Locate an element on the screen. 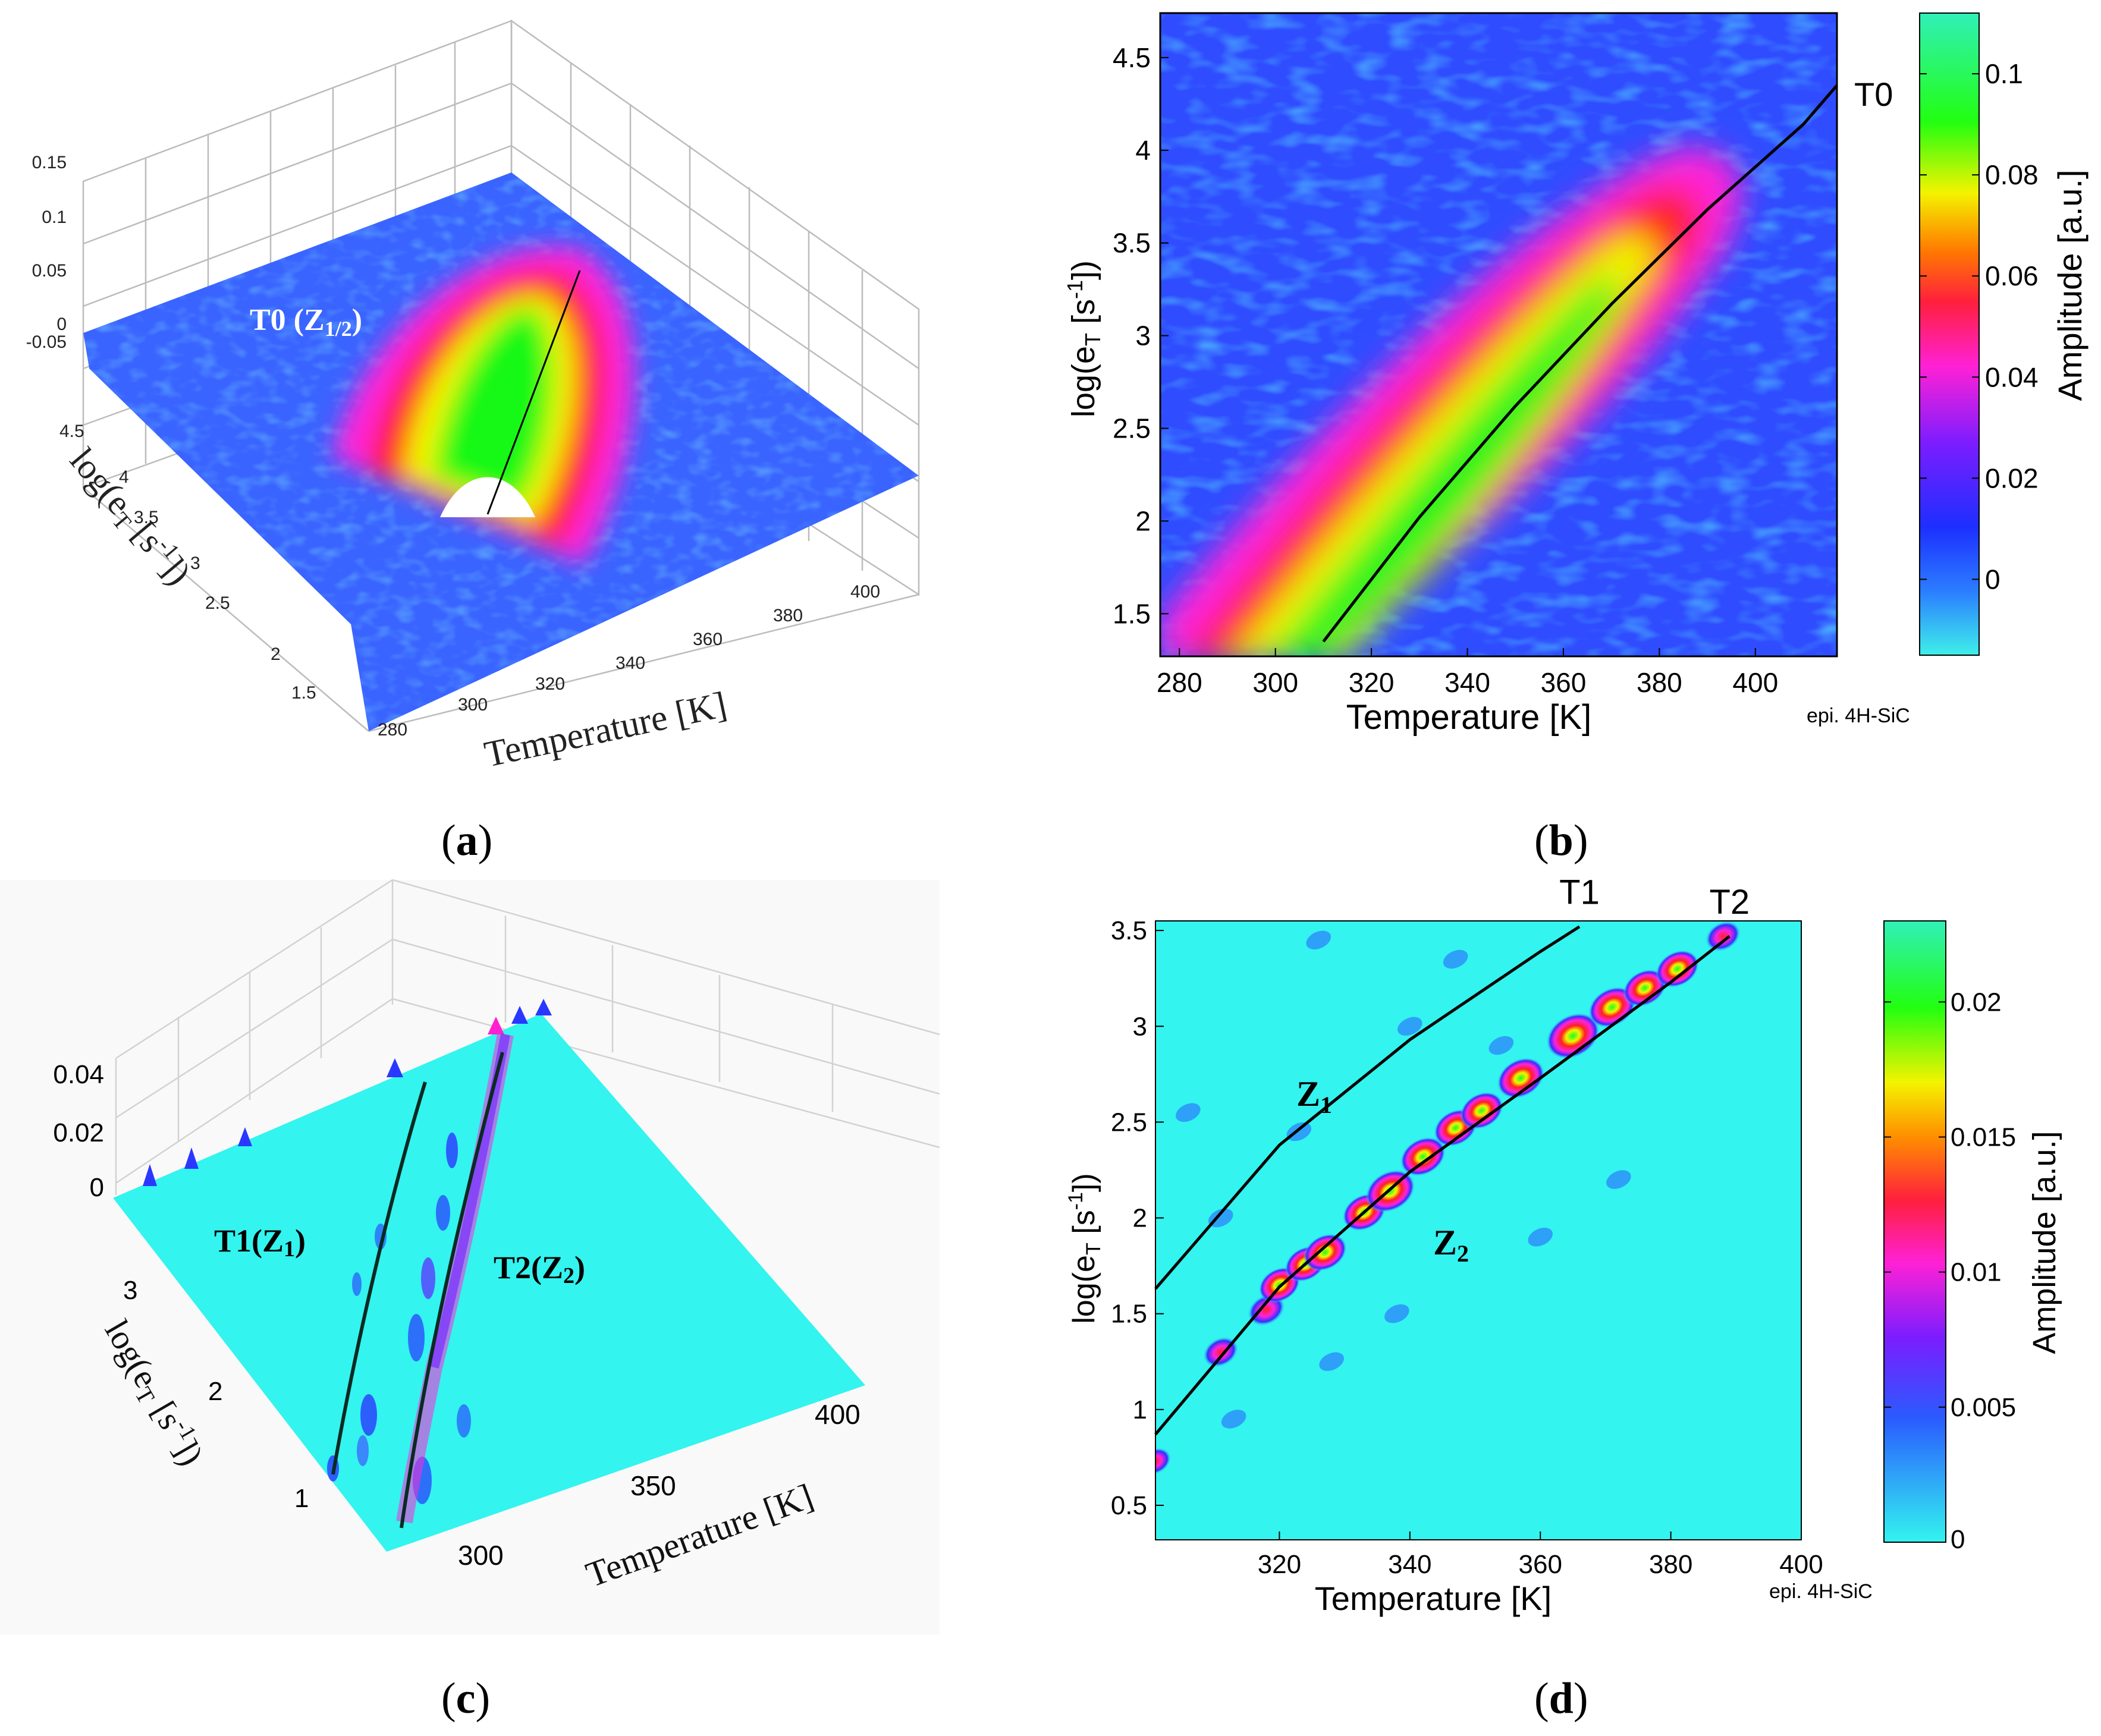  panel-b-colorbar-ticks: 0 0.02 0.04 0.06 0.08 0.1 is located at coordinates (1979, 326).